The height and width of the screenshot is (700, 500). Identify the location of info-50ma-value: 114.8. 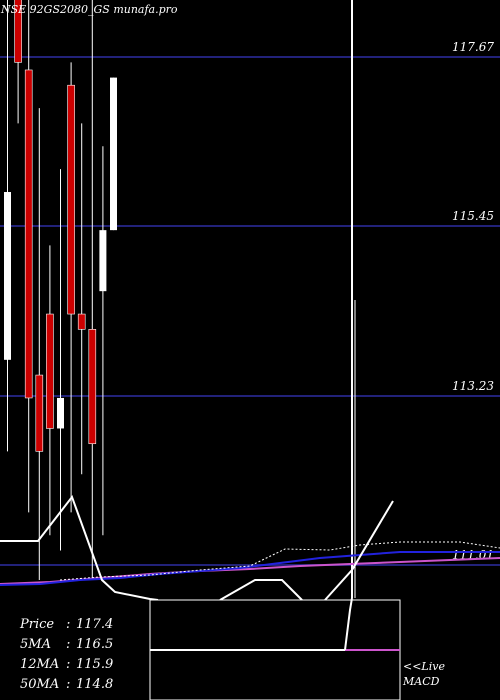
(94, 684).